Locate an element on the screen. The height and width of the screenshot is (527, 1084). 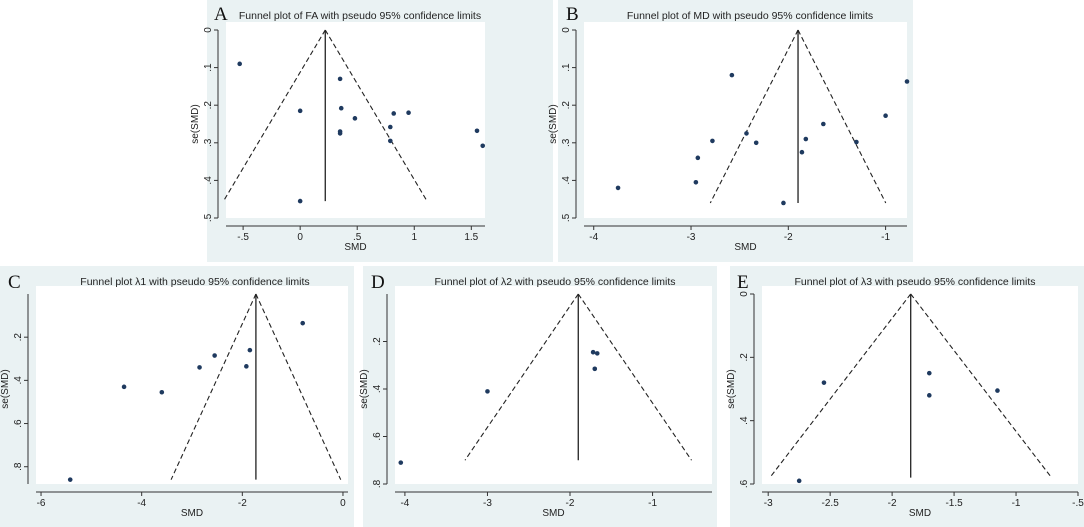
x-tick-label-c: -4 is located at coordinates (141, 503).